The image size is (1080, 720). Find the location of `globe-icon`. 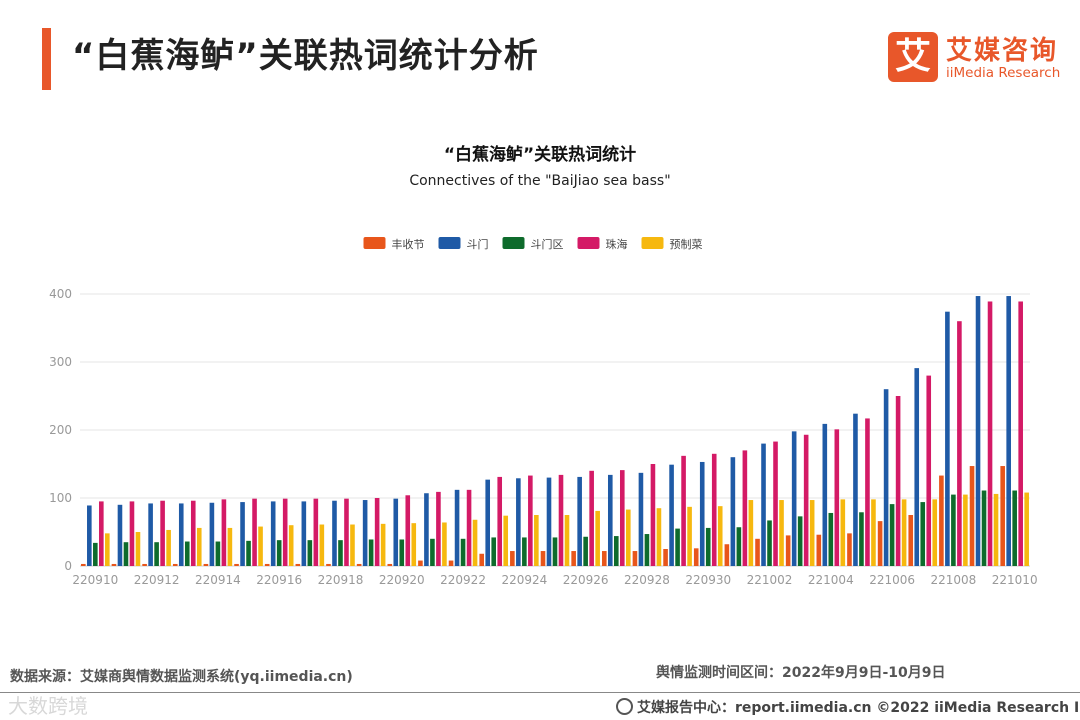

globe-icon is located at coordinates (624, 706).